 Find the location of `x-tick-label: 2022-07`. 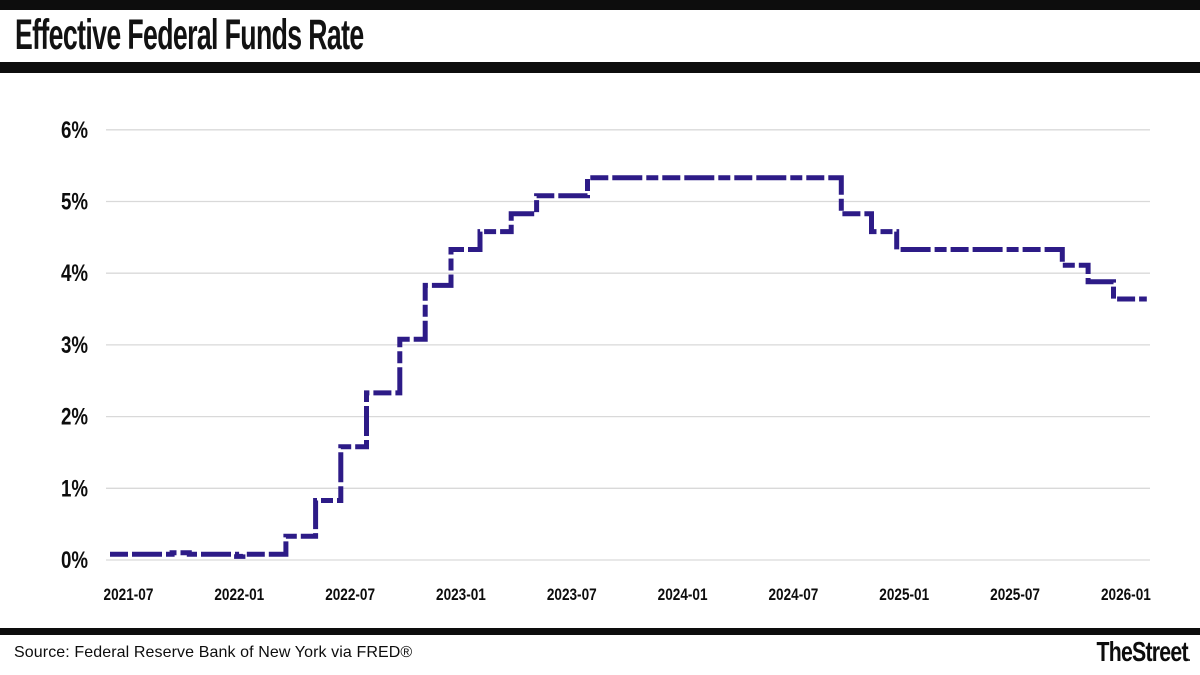

x-tick-label: 2022-07 is located at coordinates (350, 595).